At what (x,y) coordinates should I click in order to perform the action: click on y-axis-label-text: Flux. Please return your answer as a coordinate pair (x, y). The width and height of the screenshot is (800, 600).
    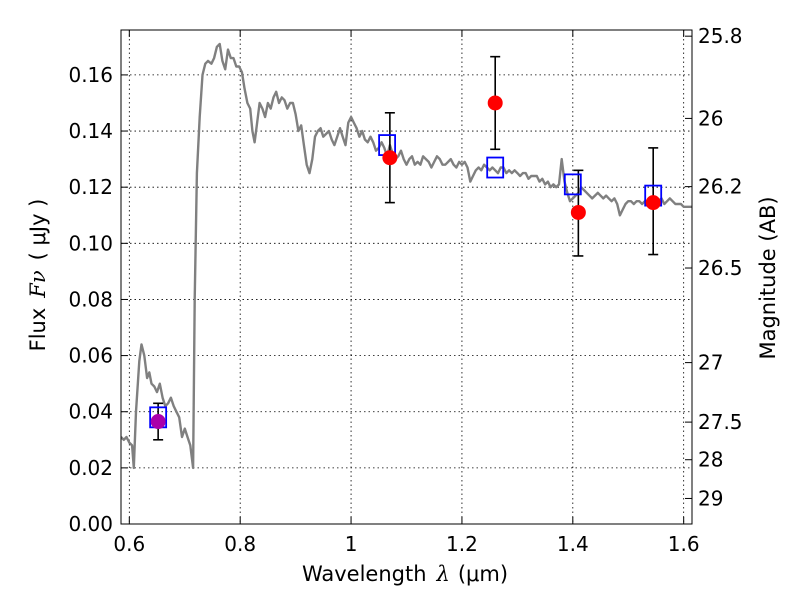
    Looking at the image, I should click on (38, 330).